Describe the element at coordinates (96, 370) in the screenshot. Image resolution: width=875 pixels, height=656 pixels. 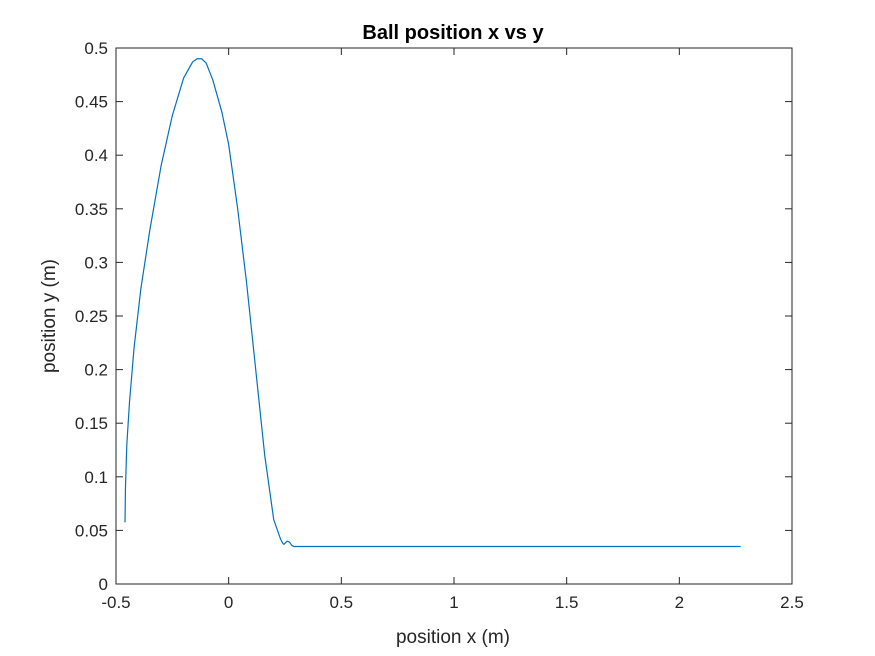
I see `y-tick-label: 0.2` at that location.